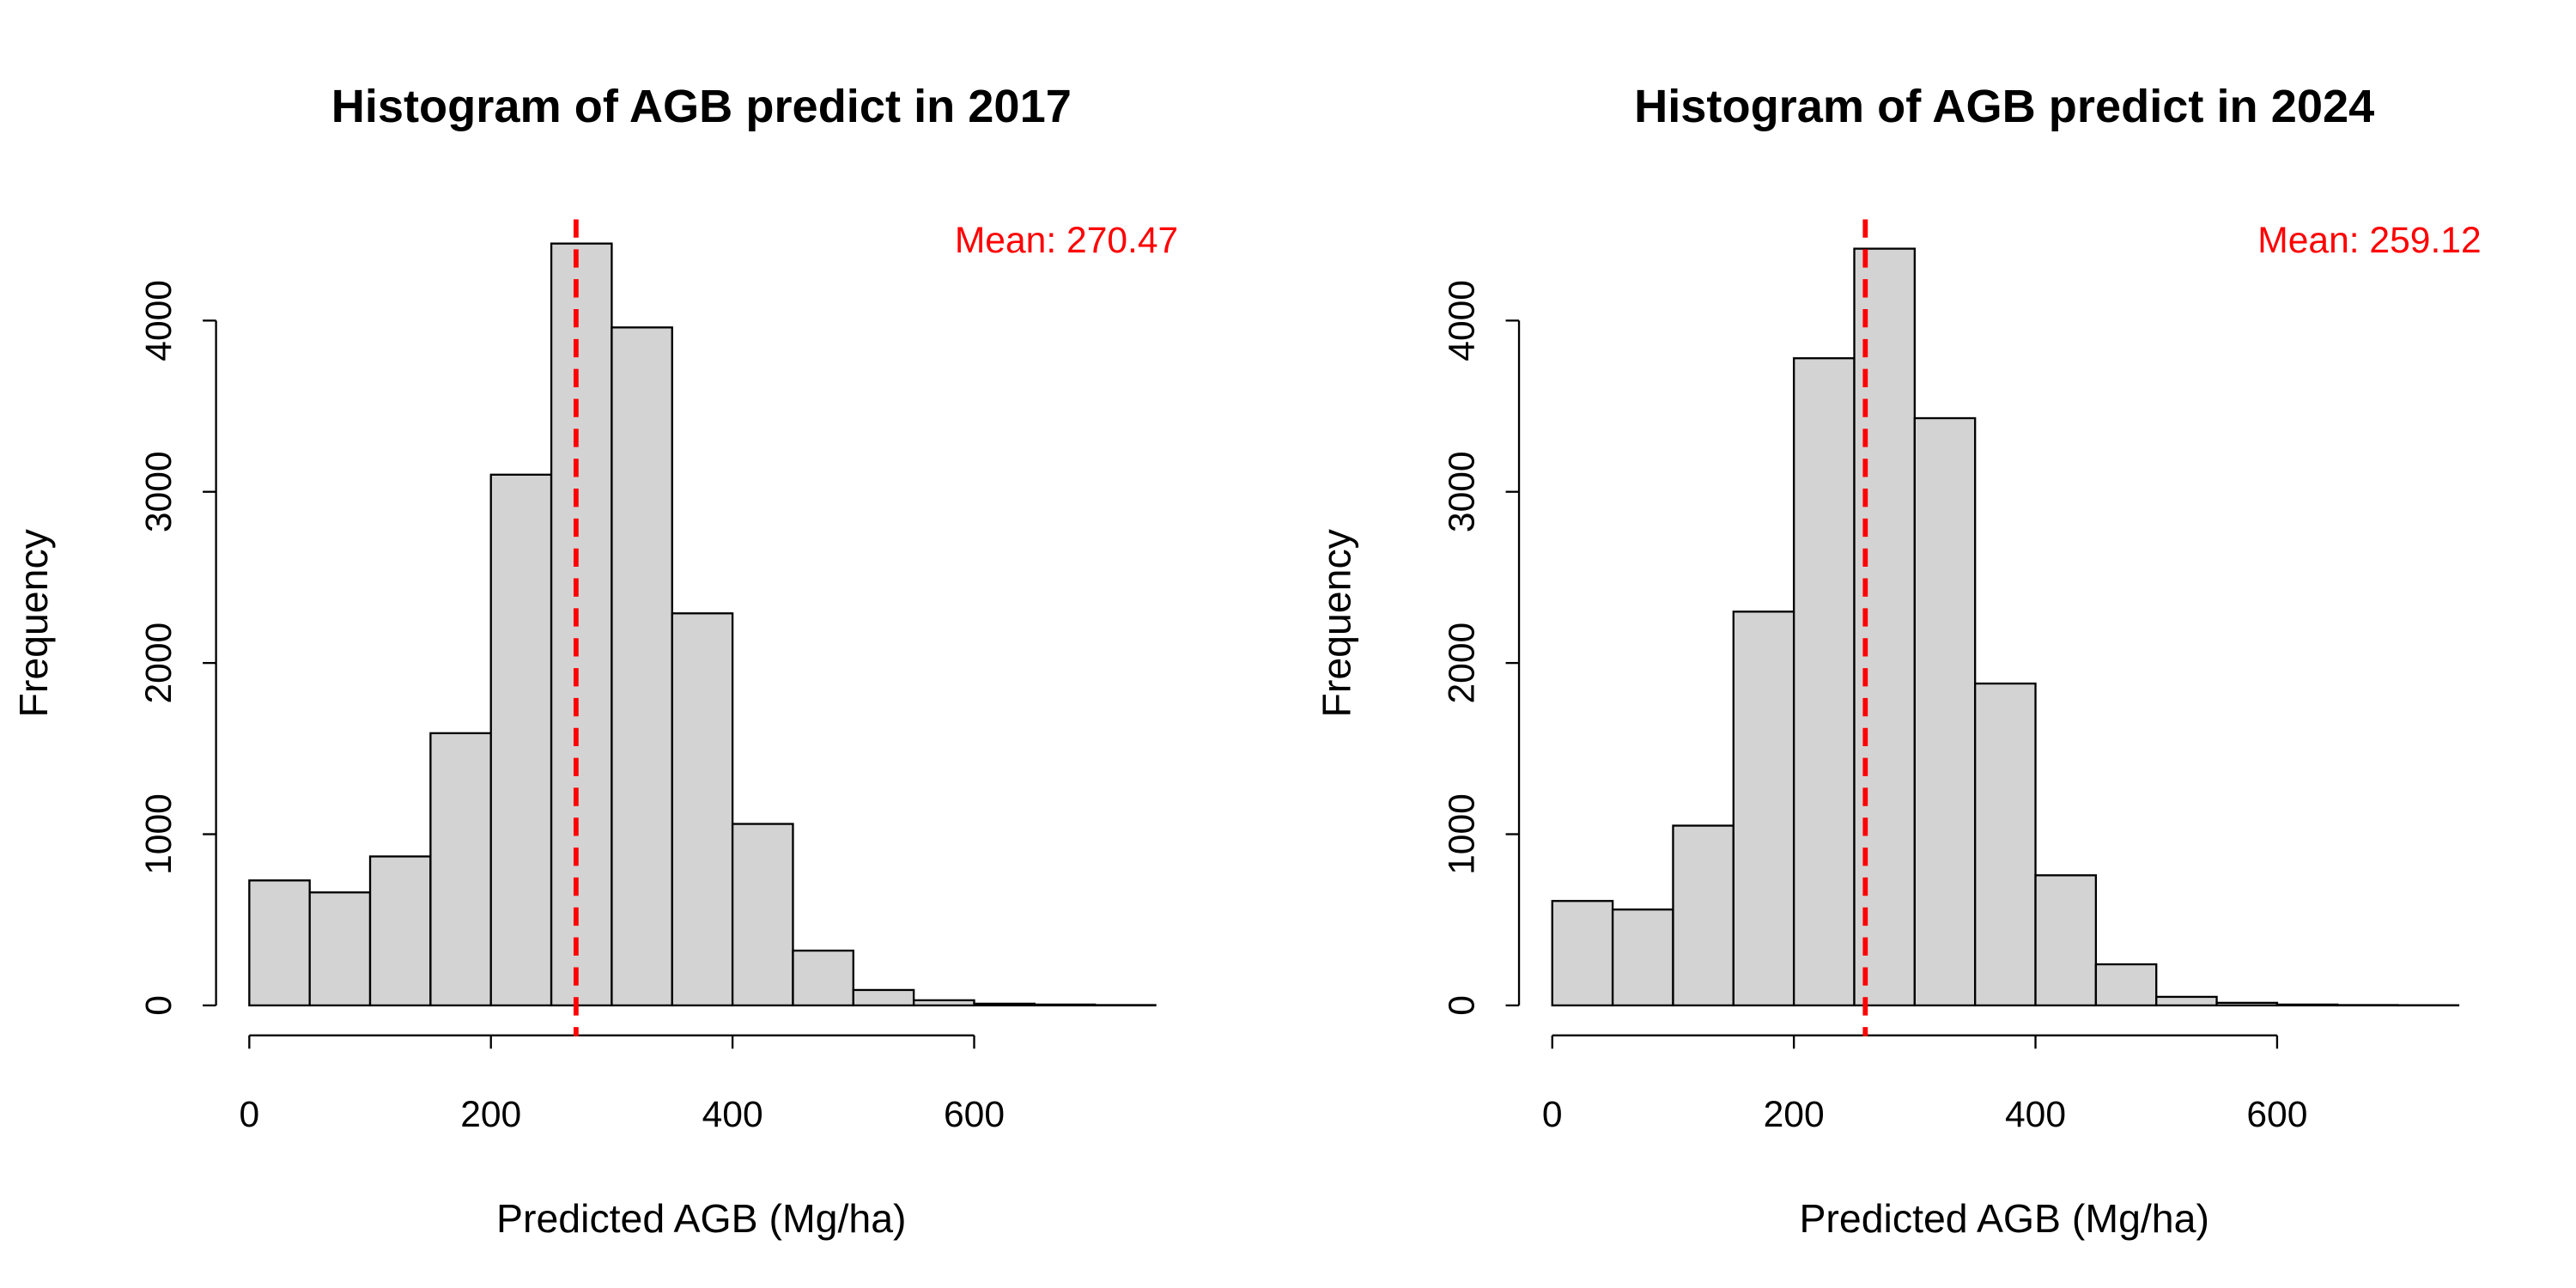  What do you see at coordinates (702, 106) in the screenshot?
I see `chart-title: Histogram of AGB predict in 2017` at bounding box center [702, 106].